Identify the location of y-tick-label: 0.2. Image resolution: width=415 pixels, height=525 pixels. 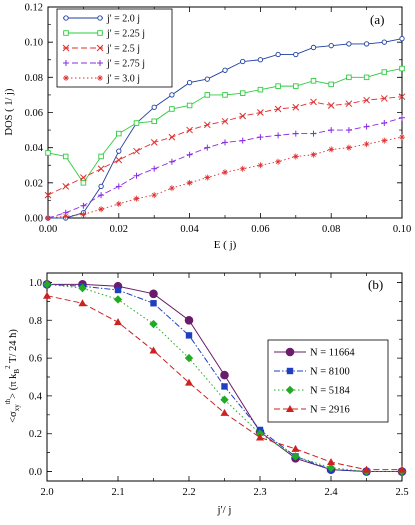
(35, 434).